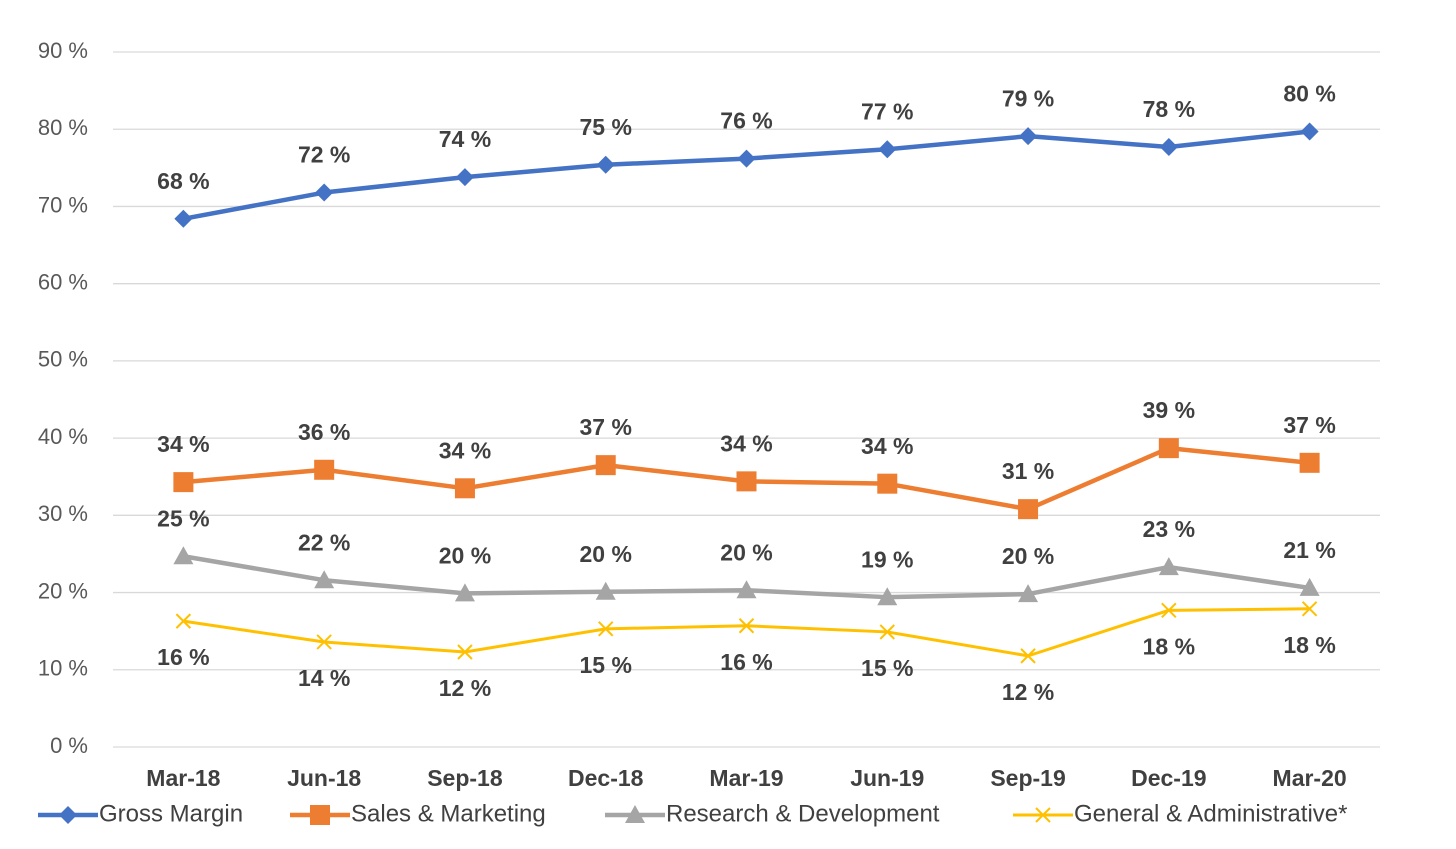 This screenshot has width=1456, height=849. What do you see at coordinates (1028, 98) in the screenshot?
I see `data-label: 79 %` at bounding box center [1028, 98].